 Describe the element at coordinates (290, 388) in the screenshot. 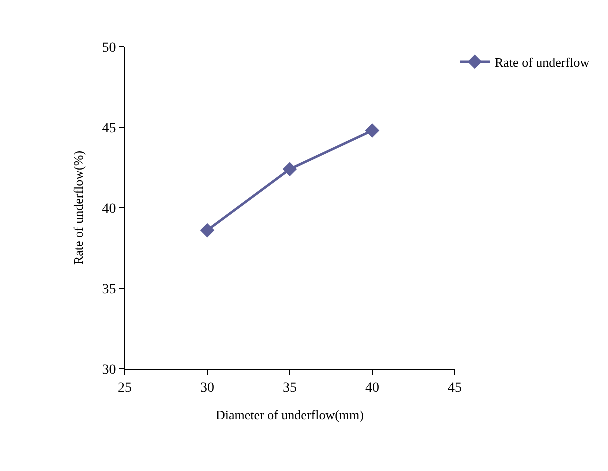

I see `x-tick-label: 35` at that location.